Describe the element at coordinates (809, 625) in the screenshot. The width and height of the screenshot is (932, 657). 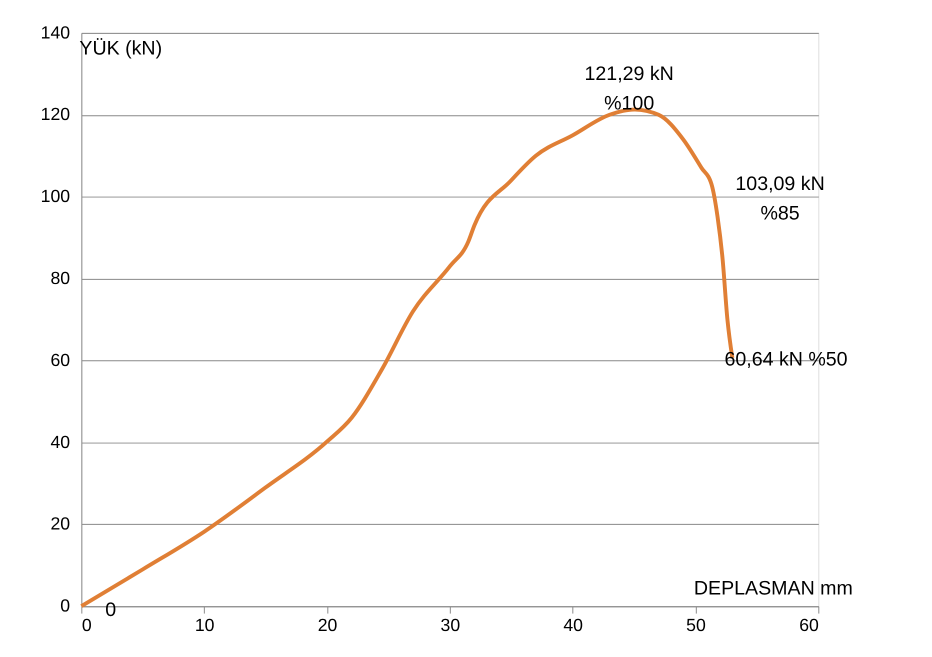
I see `x-tick-label: 60` at that location.